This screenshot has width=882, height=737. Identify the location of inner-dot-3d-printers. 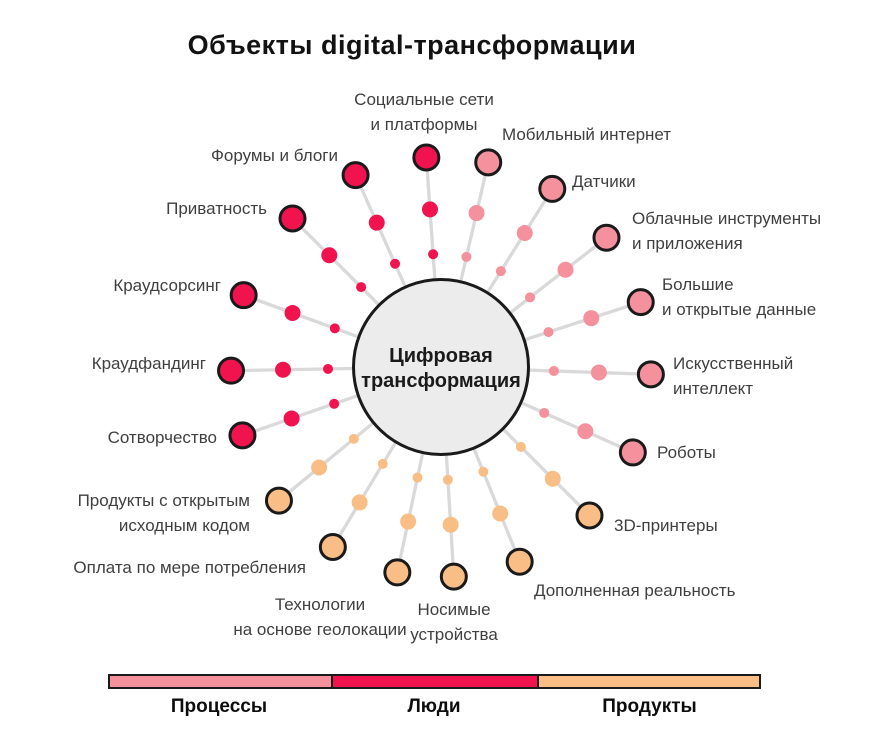
(520, 446).